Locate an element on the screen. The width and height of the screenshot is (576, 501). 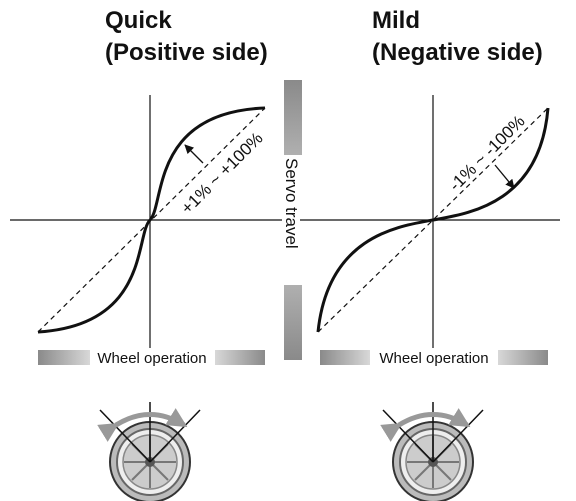
range-label: +1% ~ +100% is located at coordinates (221, 173).